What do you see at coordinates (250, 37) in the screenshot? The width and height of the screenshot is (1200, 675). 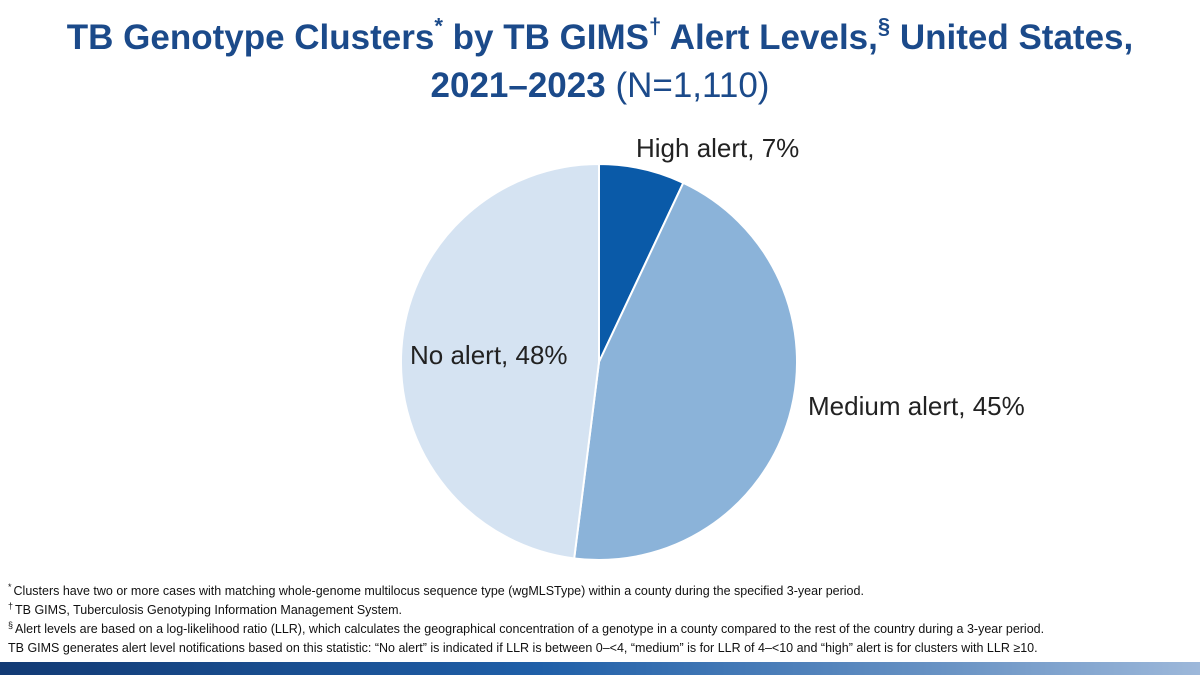 I see `title-text-a: TB Genotype Clusters` at bounding box center [250, 37].